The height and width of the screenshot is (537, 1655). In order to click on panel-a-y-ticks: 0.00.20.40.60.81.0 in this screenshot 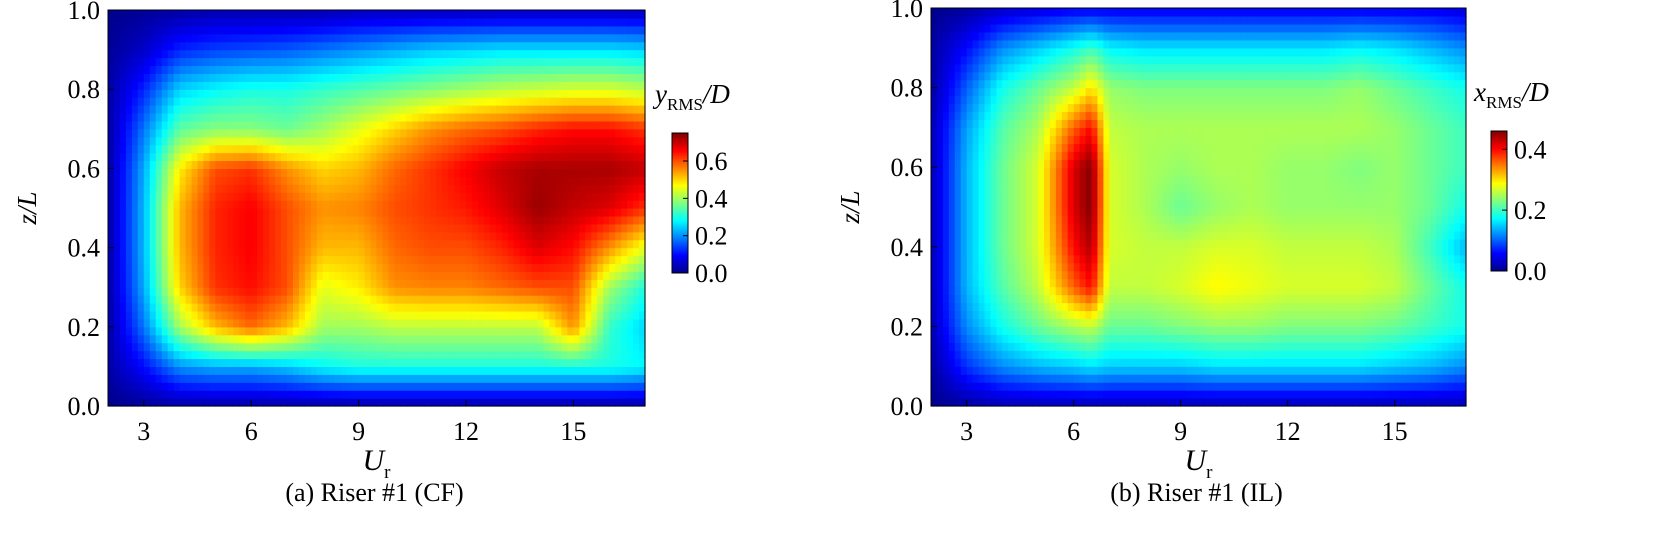, I will do `click(91, 210)`.